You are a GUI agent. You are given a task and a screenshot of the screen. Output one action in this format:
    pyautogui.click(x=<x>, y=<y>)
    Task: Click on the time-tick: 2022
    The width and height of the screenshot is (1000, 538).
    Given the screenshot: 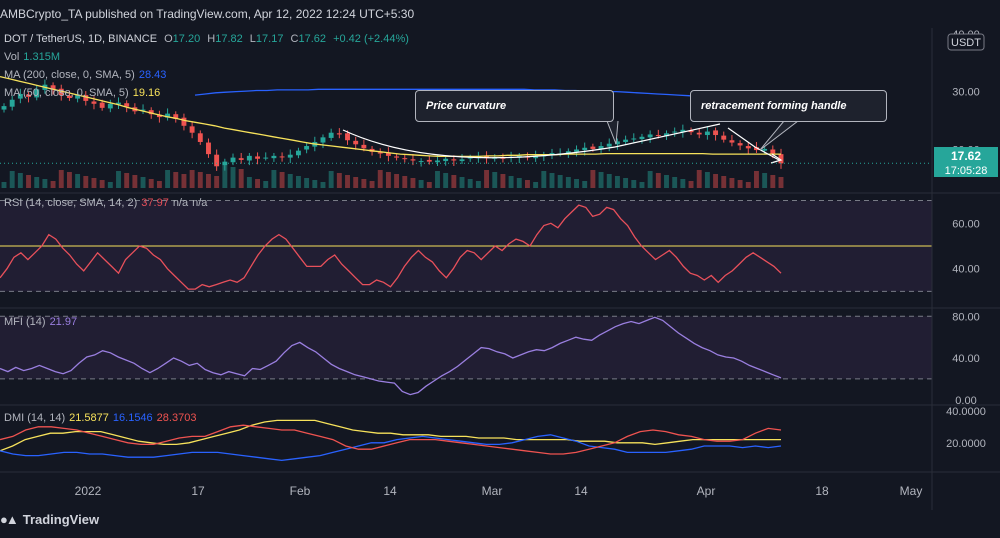 What is the action you would take?
    pyautogui.click(x=88, y=491)
    